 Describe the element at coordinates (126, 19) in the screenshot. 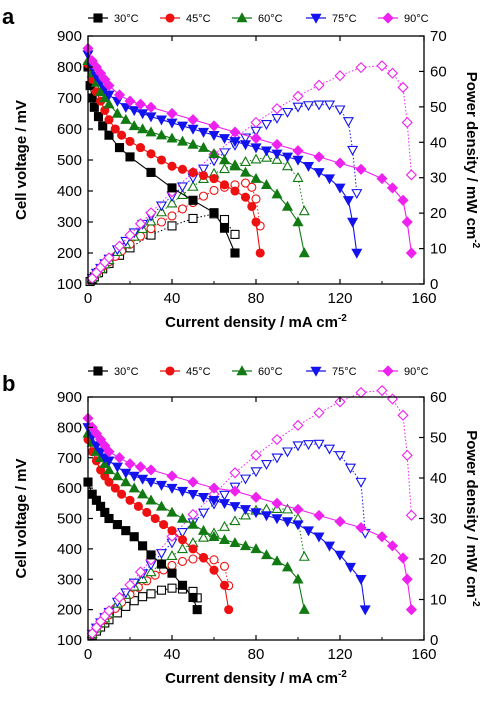

I see `legend-label: 30°C` at that location.